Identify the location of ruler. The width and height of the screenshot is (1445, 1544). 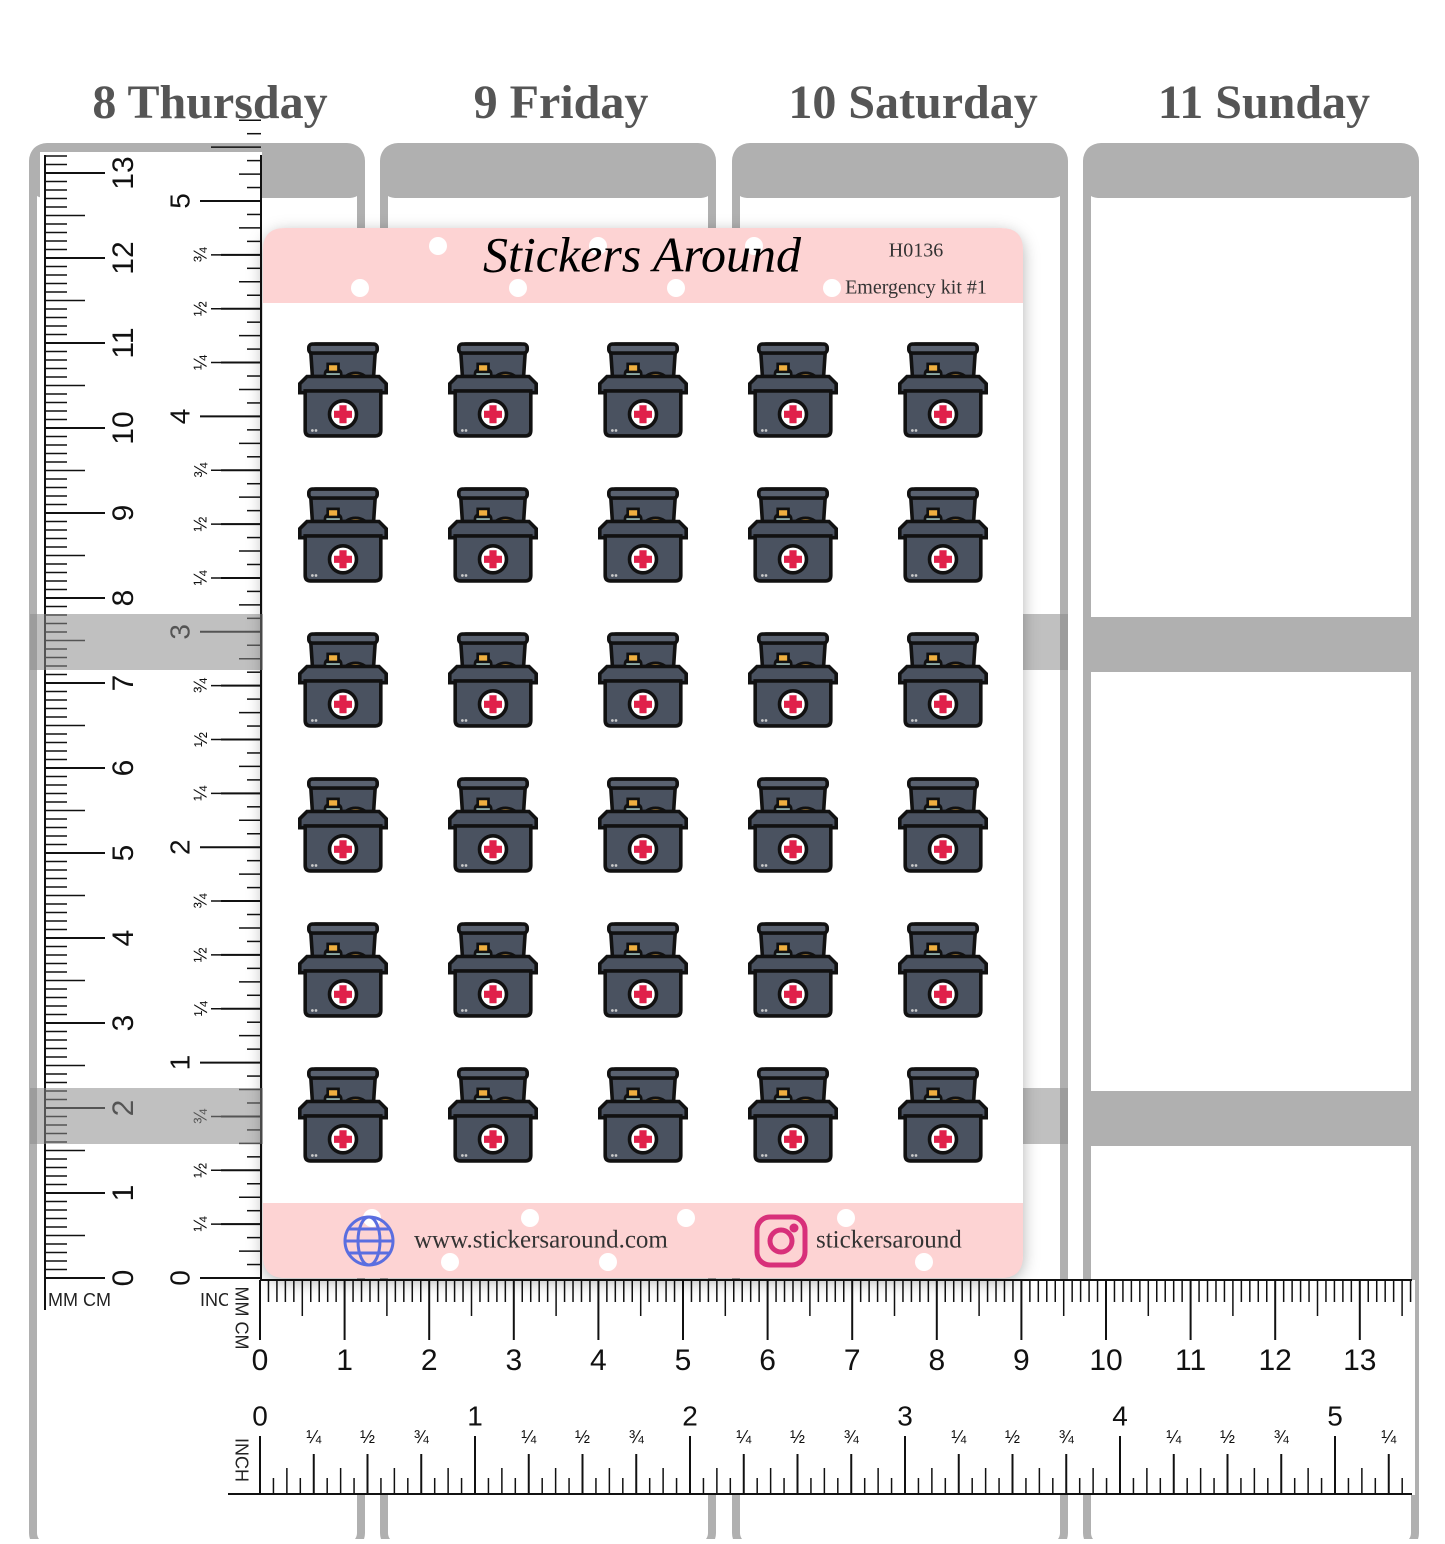
(821, 1387).